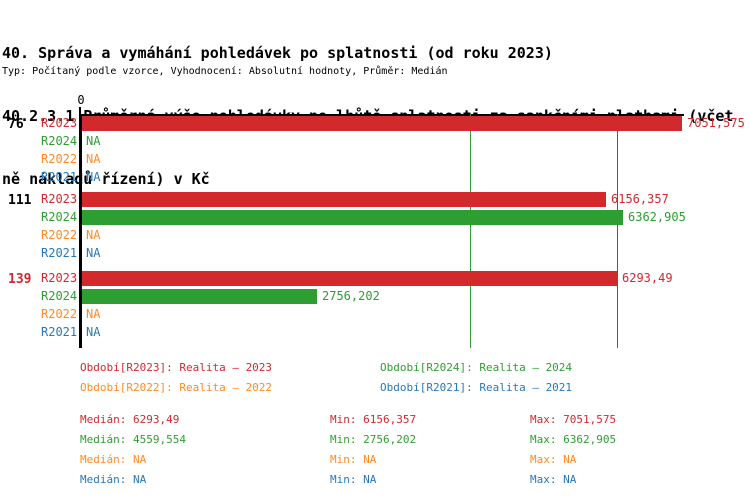  I want to click on bar-value-label: 6362,905, so click(657, 217).